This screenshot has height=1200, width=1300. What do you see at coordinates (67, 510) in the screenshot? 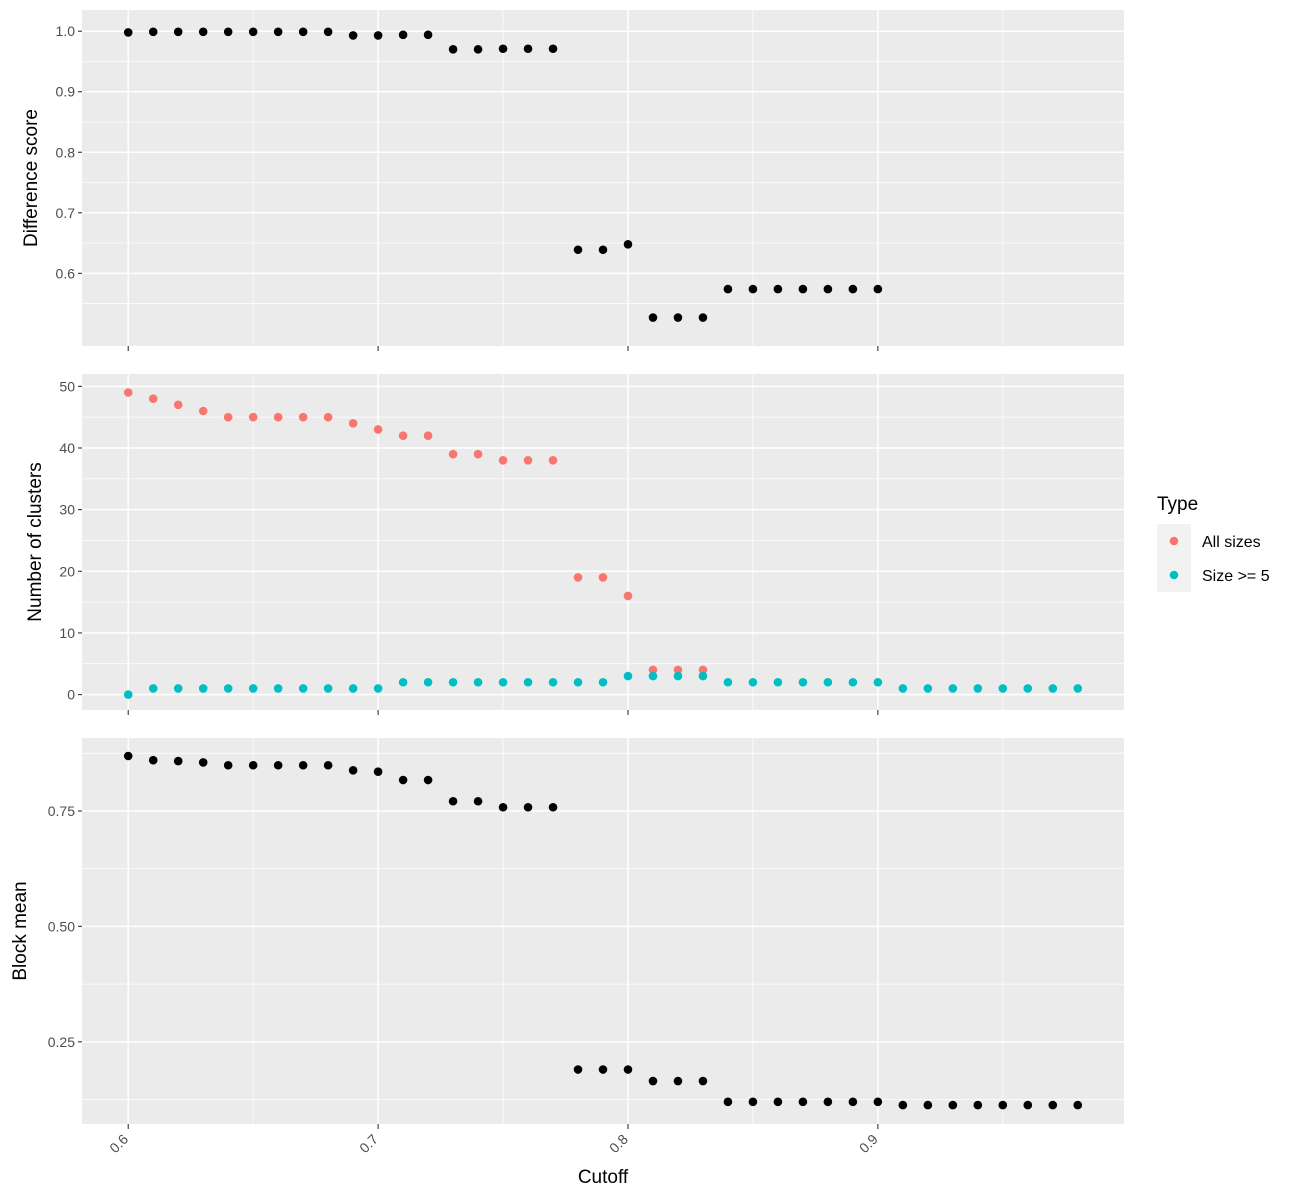
I see `y-tick-label: 30` at bounding box center [67, 510].